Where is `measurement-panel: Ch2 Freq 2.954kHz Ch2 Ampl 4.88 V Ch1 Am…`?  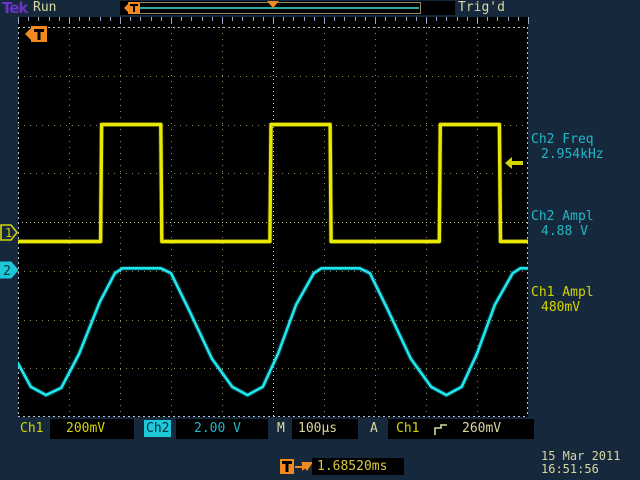 measurement-panel: Ch2 Freq 2.954kHz Ch2 Ampl 4.88 V Ch1 Am… is located at coordinates (585, 217).